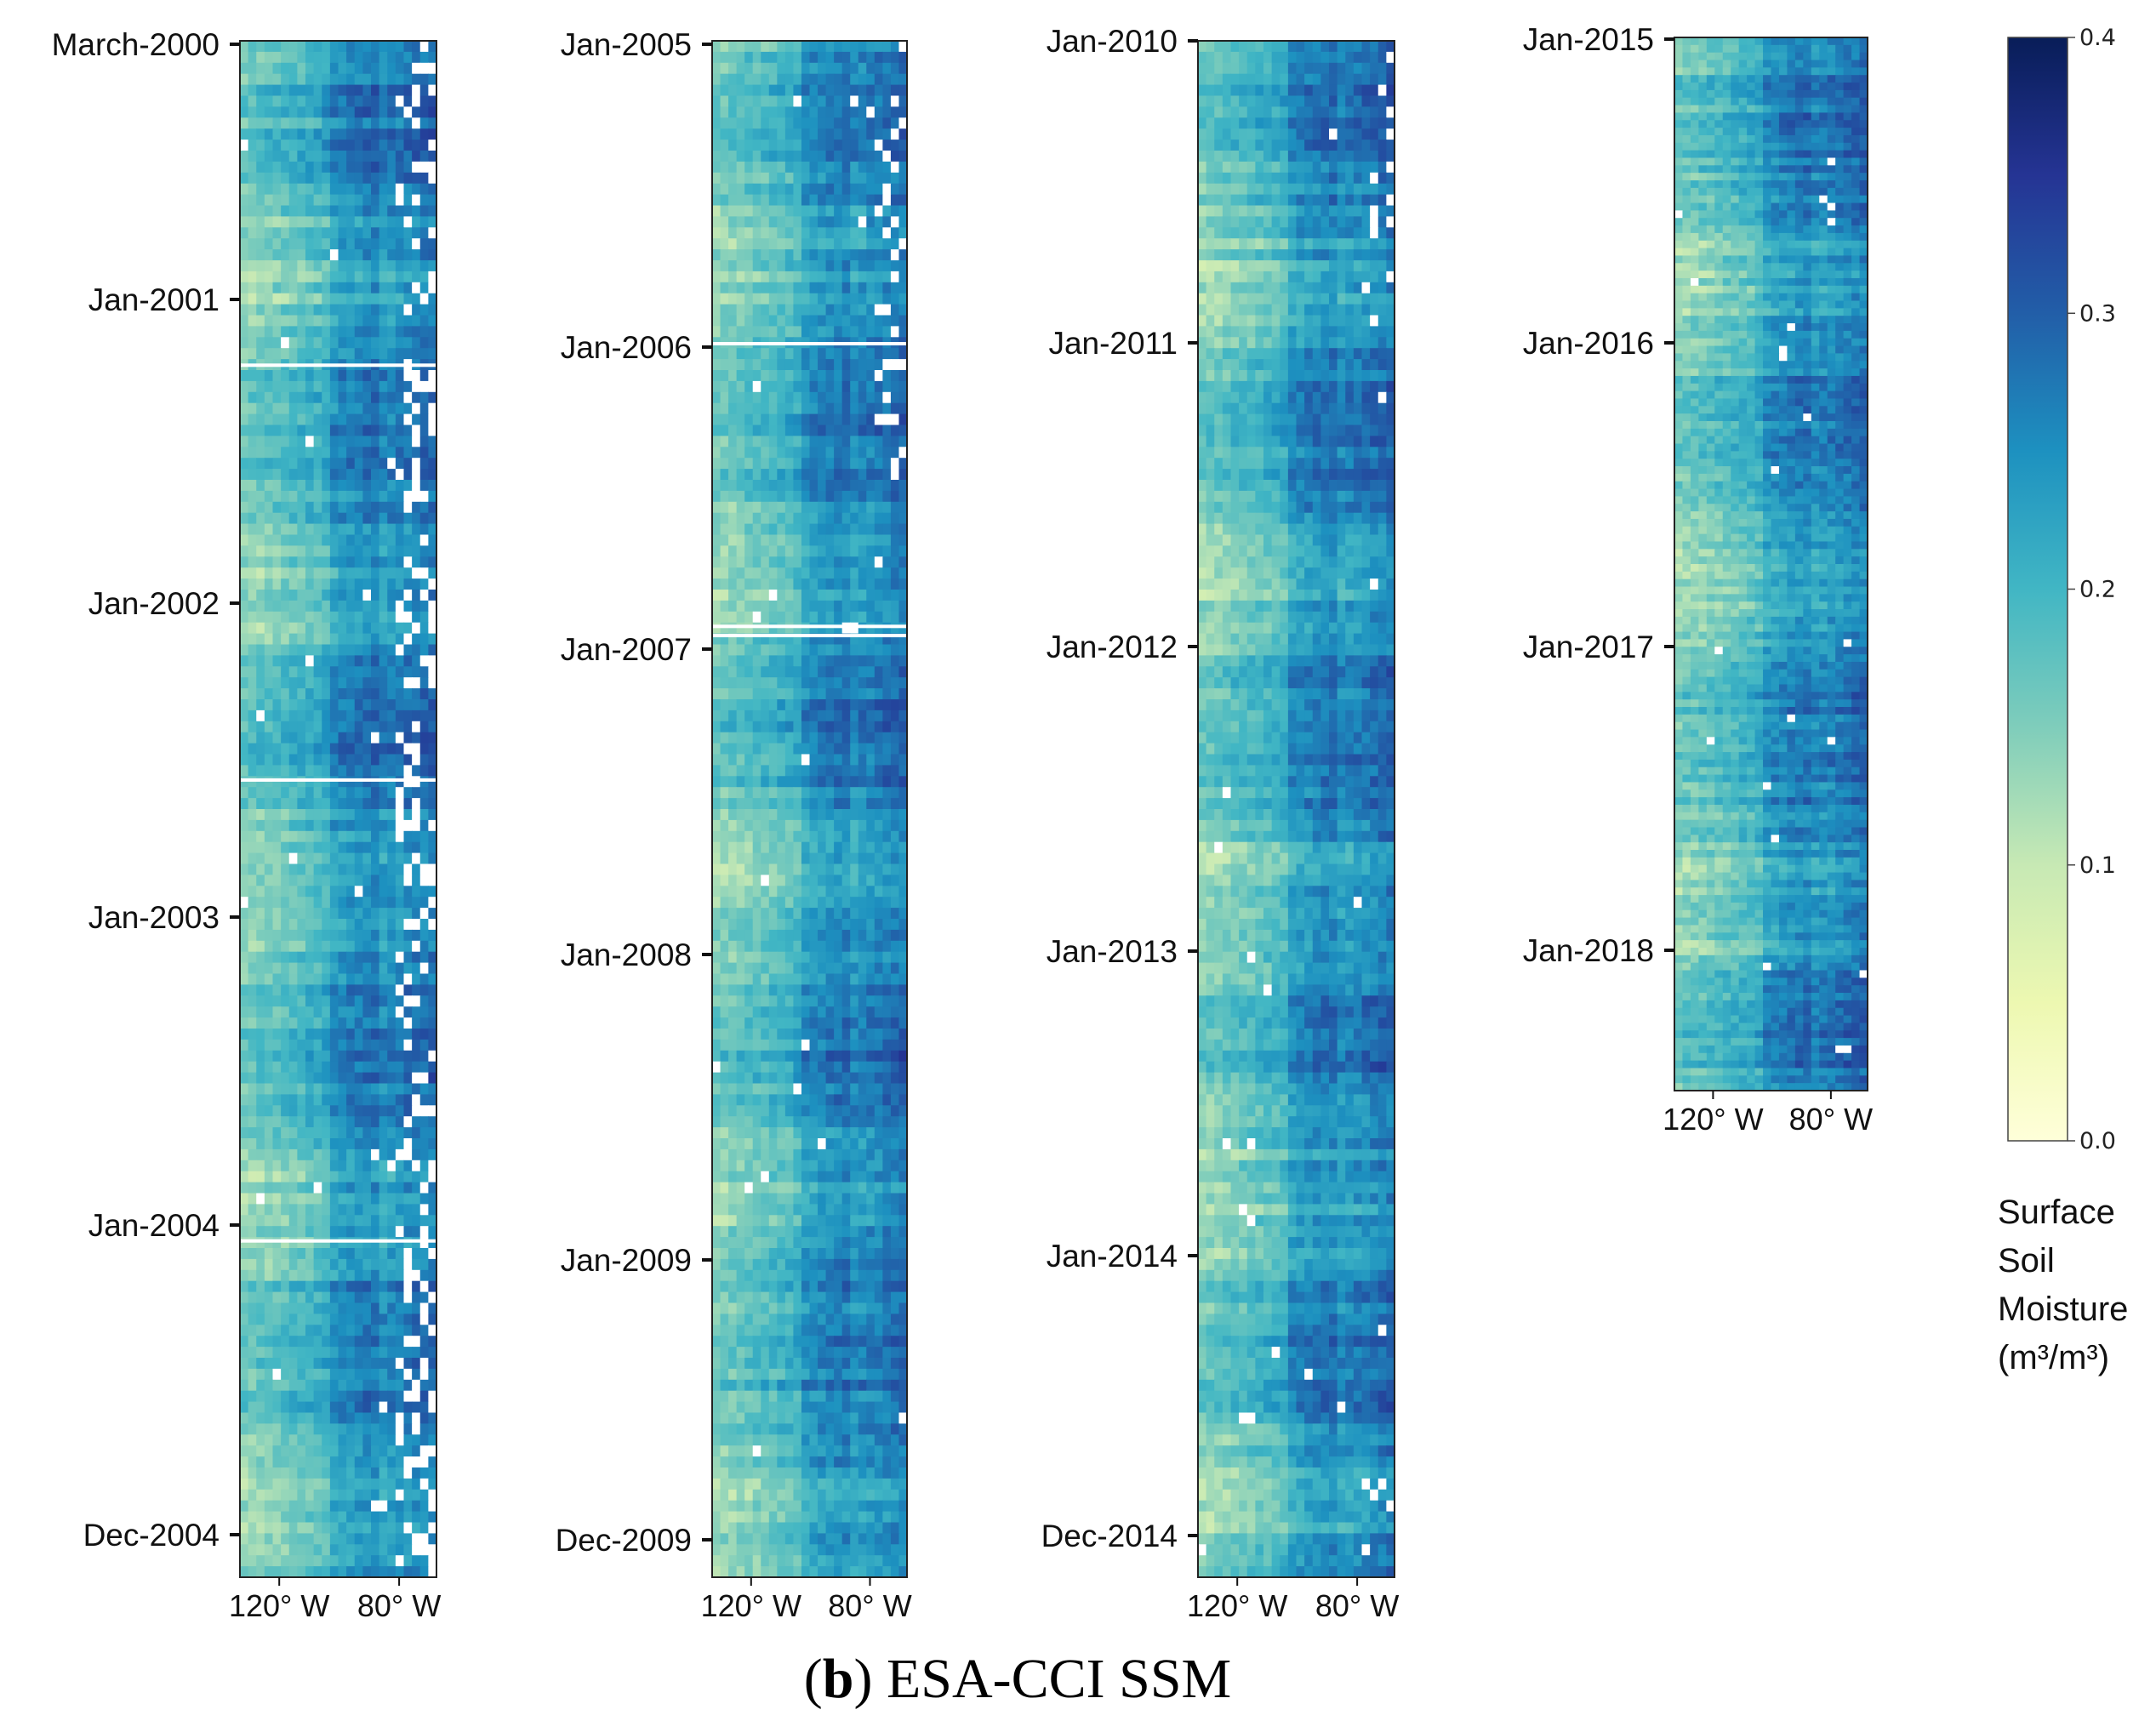  I want to click on y-tick-label: Jan-2007, so click(627, 649).